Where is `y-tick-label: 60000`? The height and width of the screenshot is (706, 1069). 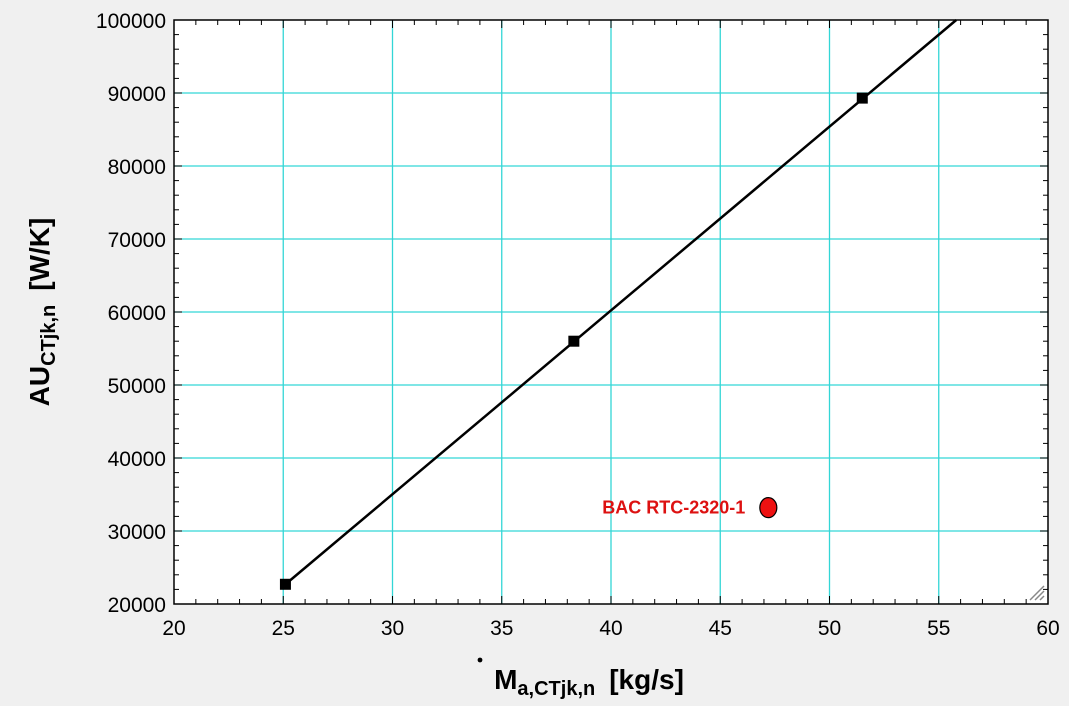 y-tick-label: 60000 is located at coordinates (137, 313).